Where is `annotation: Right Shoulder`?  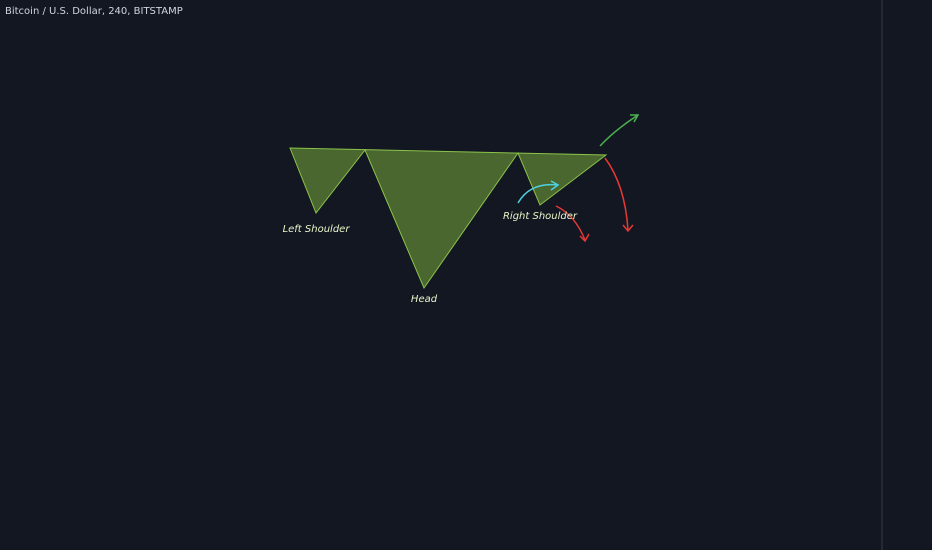 annotation: Right Shoulder is located at coordinates (540, 216).